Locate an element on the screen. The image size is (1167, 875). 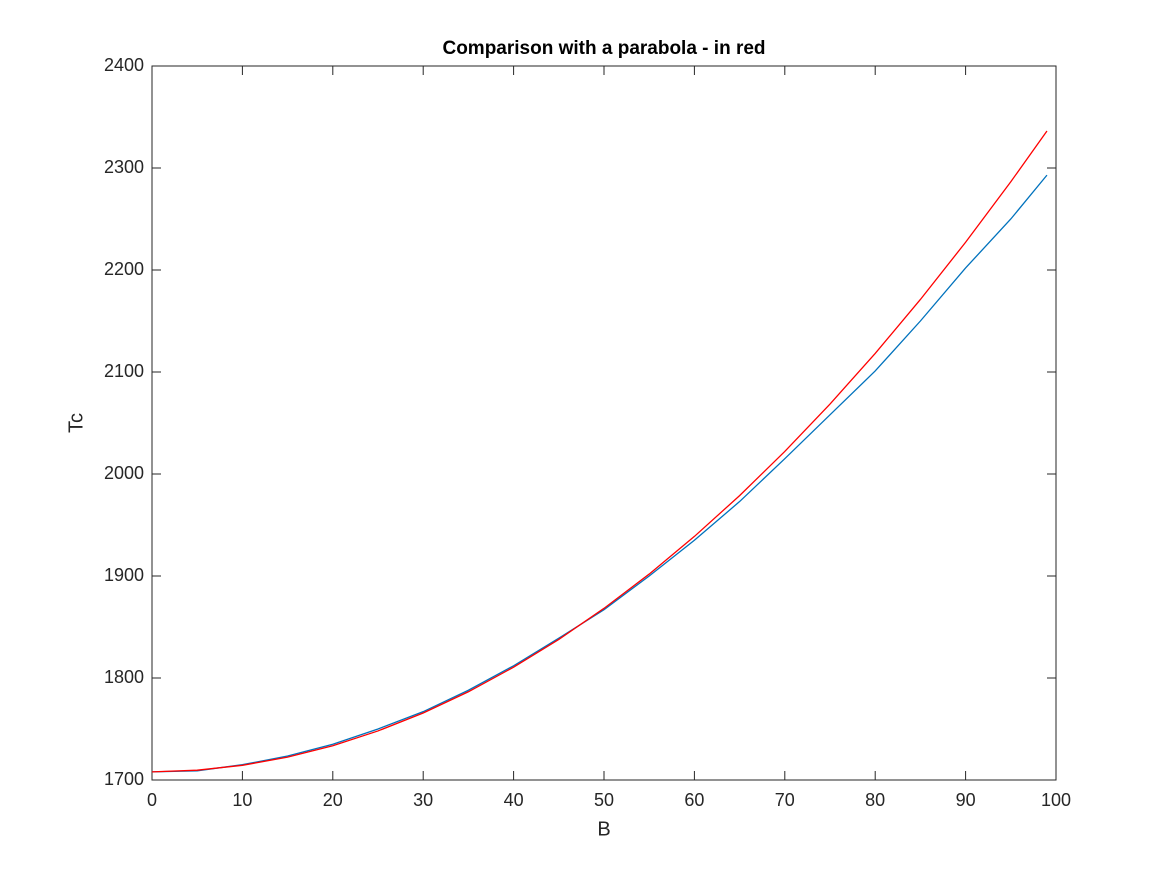
y-tick-label: 1900 is located at coordinates (124, 575).